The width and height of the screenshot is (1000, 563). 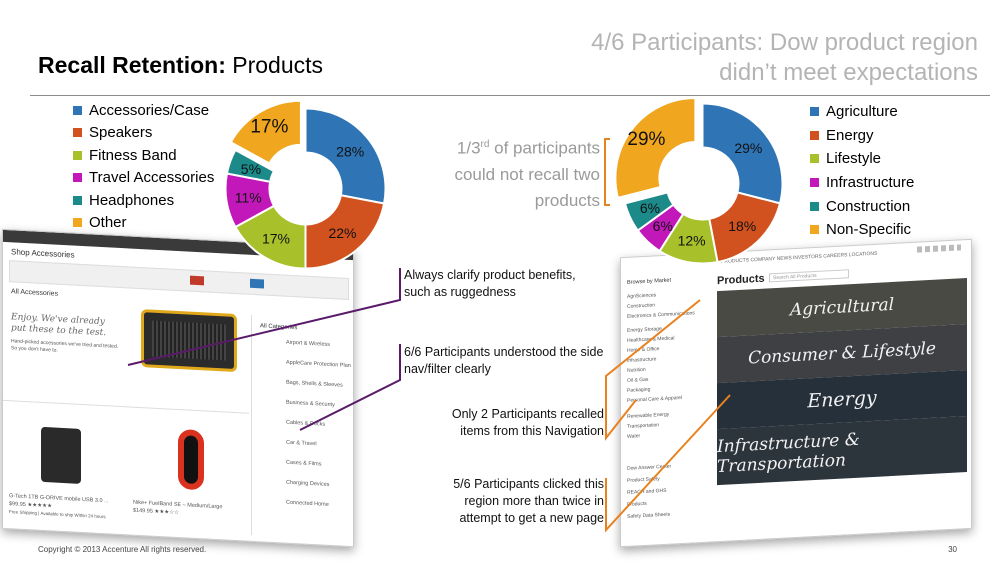 What do you see at coordinates (143, 178) in the screenshot?
I see `legend-item: Travel Accessories` at bounding box center [143, 178].